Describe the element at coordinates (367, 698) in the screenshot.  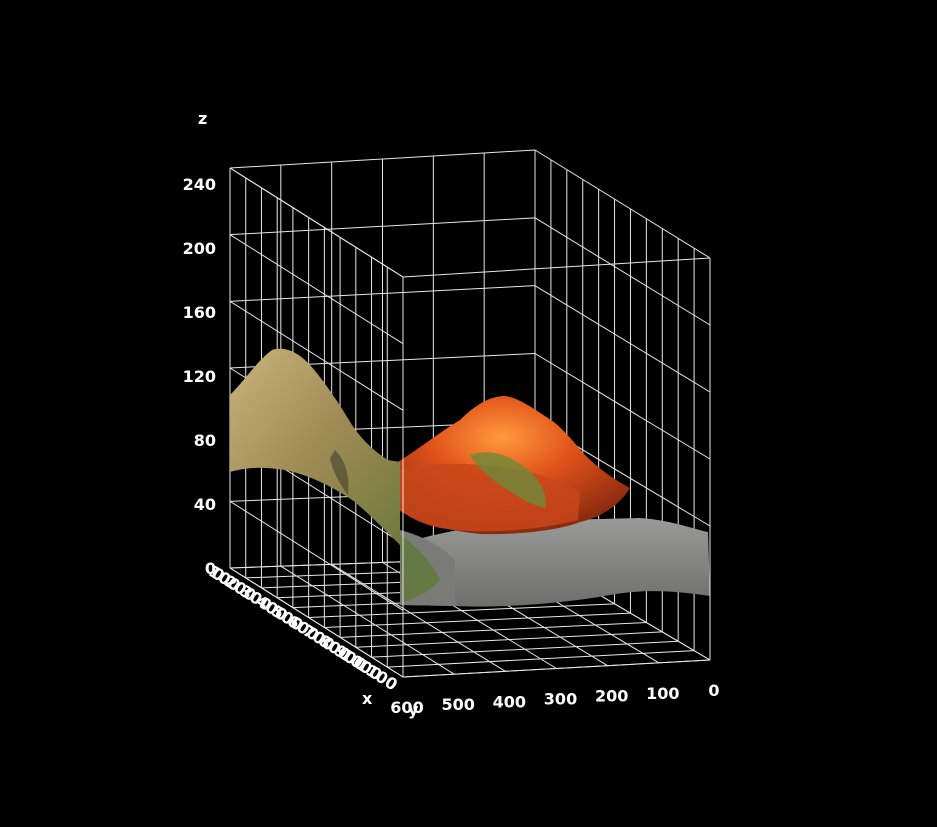
I see `x-axis-label: x` at that location.